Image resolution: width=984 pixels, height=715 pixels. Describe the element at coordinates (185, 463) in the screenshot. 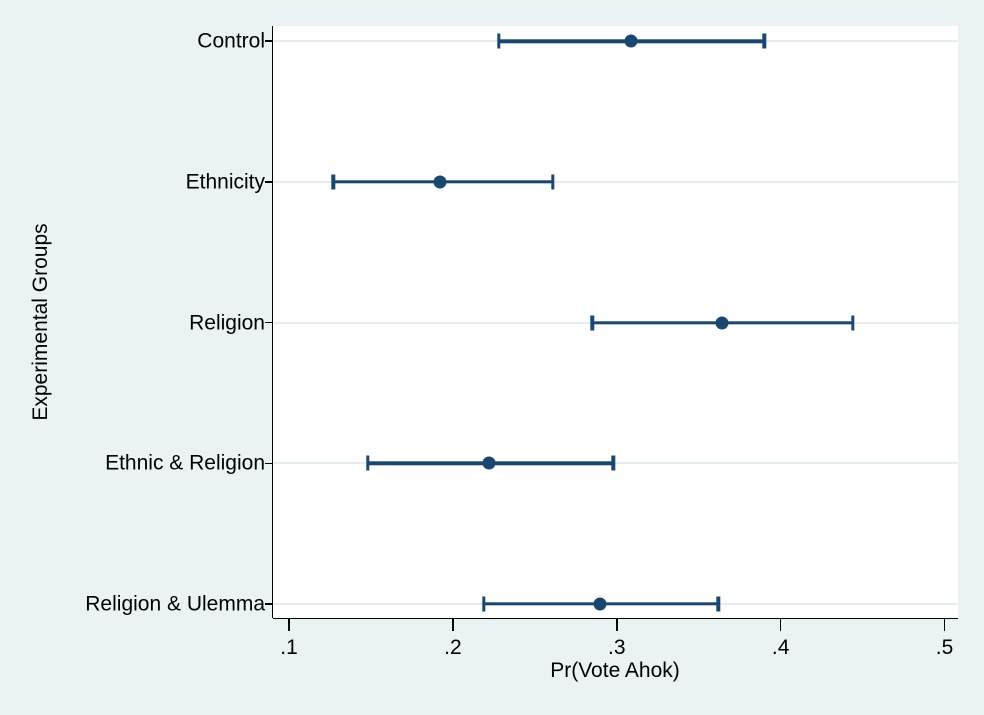

I see `y-category-label: Ethnic & Religion` at that location.